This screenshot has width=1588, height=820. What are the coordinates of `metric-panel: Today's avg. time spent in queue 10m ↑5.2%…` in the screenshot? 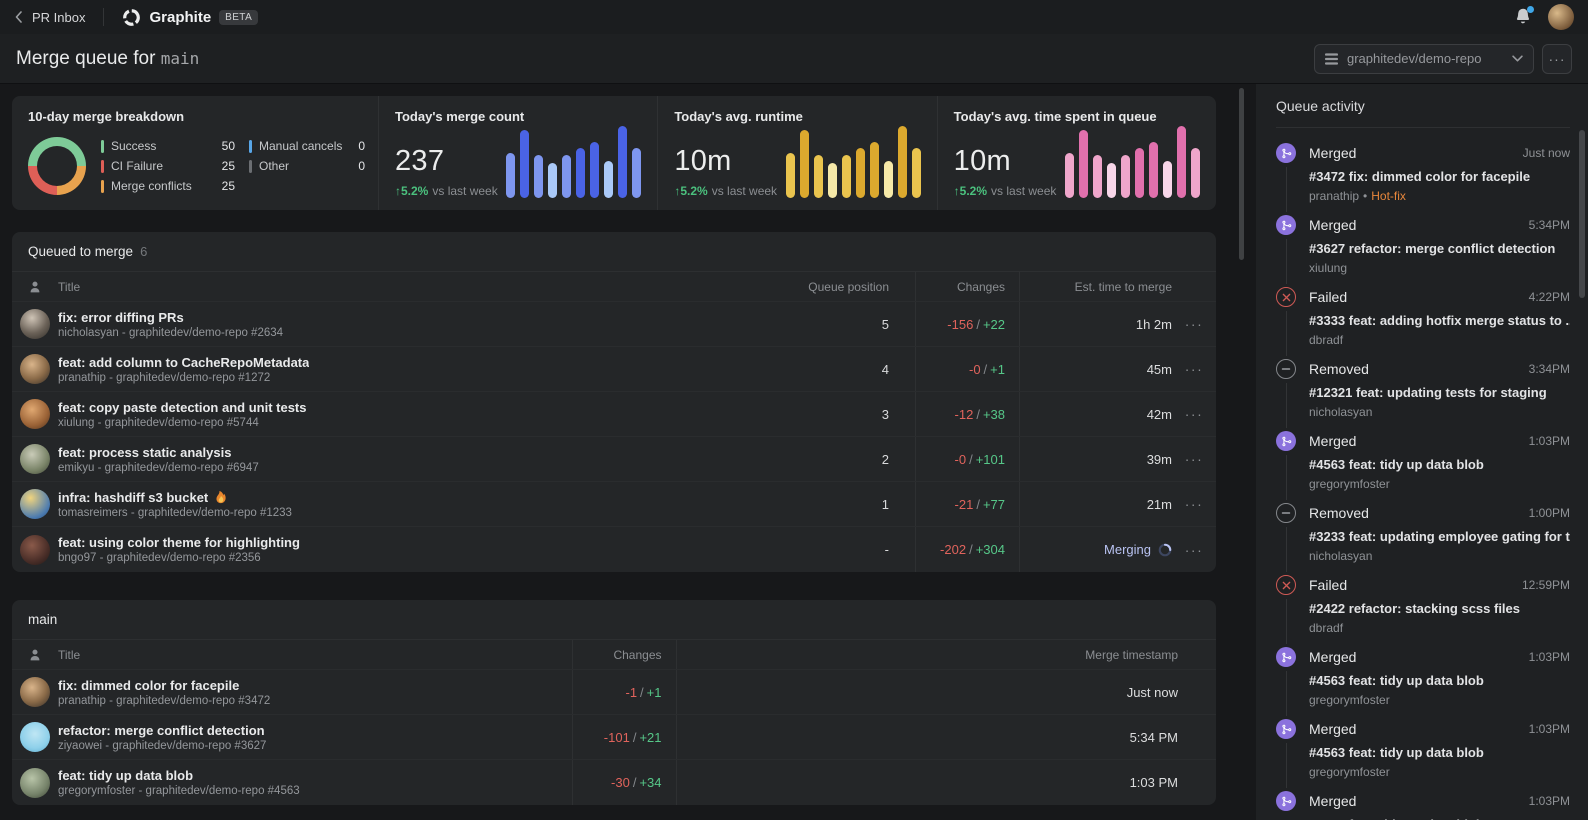 It's located at (1076, 153).